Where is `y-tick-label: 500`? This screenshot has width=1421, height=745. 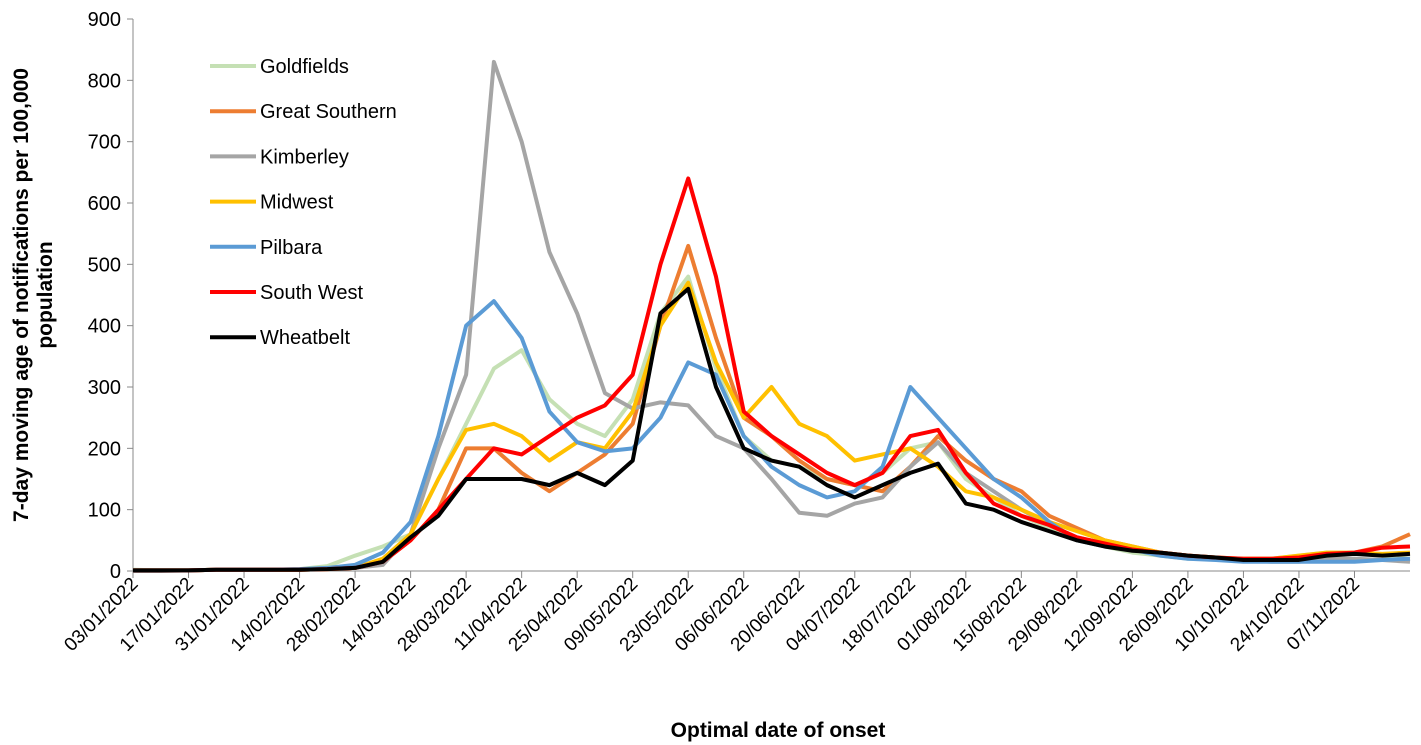
y-tick-label: 500 is located at coordinates (104, 265).